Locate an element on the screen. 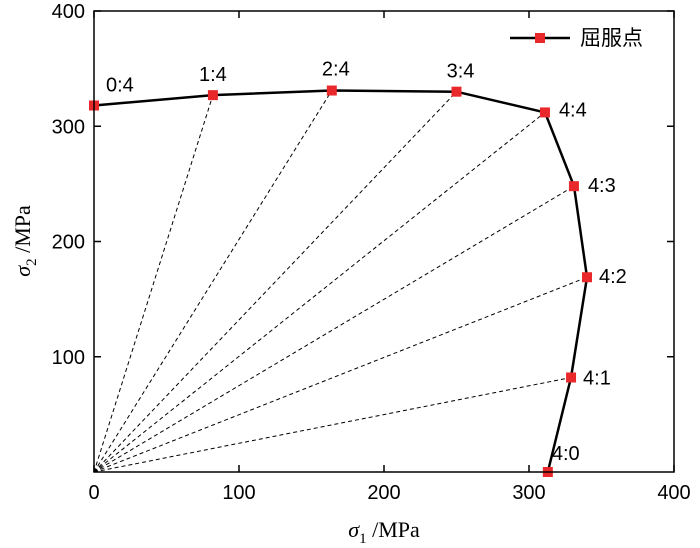 Image resolution: width=700 pixels, height=548 pixels. x-tick-label-400: 400 is located at coordinates (673, 493).